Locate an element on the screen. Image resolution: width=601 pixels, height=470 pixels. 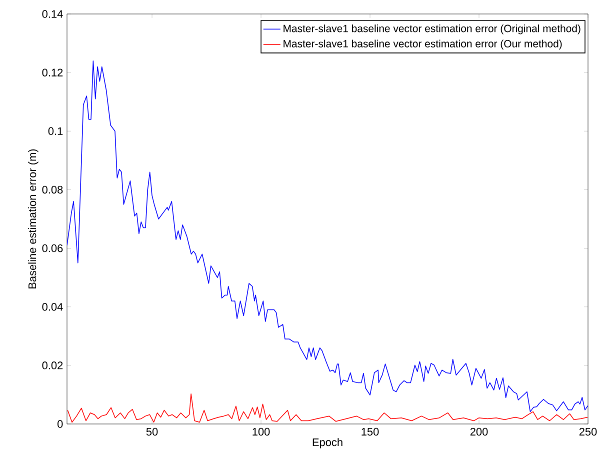
y-tick-label: 0.02 is located at coordinates (52, 366).